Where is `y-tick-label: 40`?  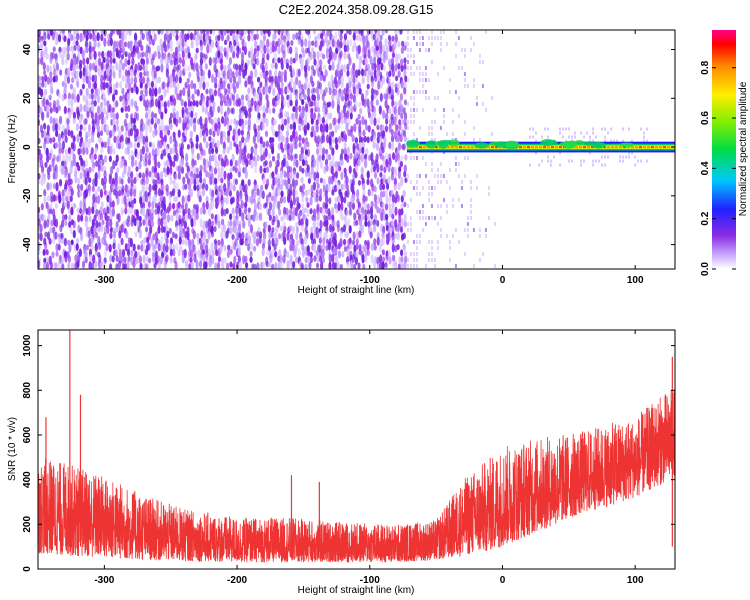
y-tick-label: 40 is located at coordinates (27, 50).